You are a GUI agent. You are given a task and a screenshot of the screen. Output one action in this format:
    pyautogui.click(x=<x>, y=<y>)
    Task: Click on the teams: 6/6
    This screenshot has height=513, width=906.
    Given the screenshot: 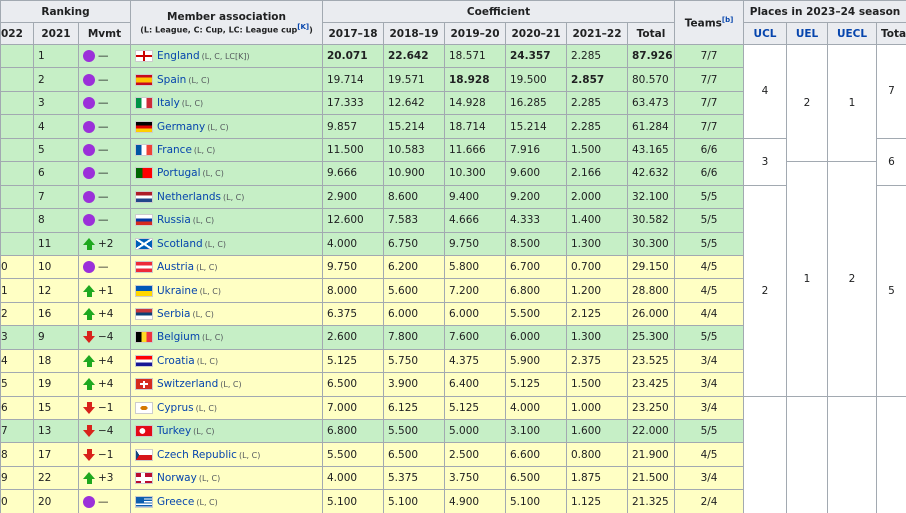 What is the action you would take?
    pyautogui.click(x=709, y=150)
    